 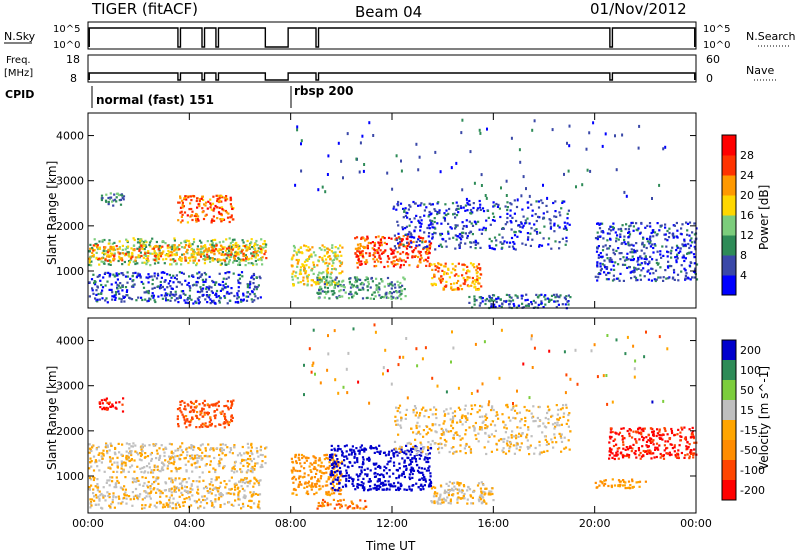 I want to click on power-cell-1961, so click(x=434, y=264).